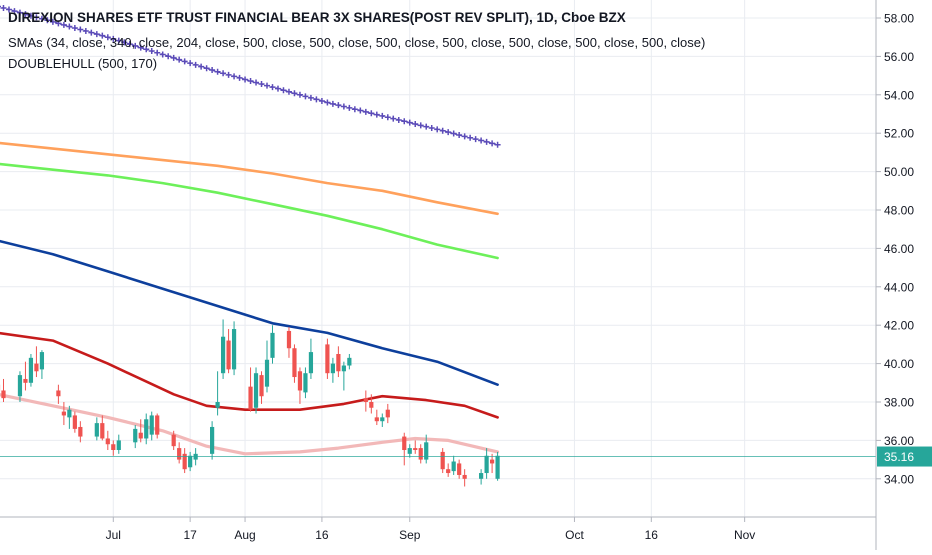  Describe the element at coordinates (899, 19) in the screenshot. I see `y-tick-label: 58.00` at that location.